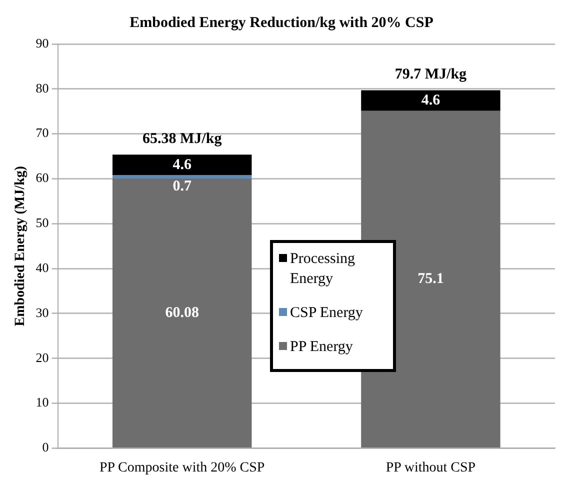  What do you see at coordinates (42, 88) in the screenshot?
I see `y-tick-label: 80` at bounding box center [42, 88].